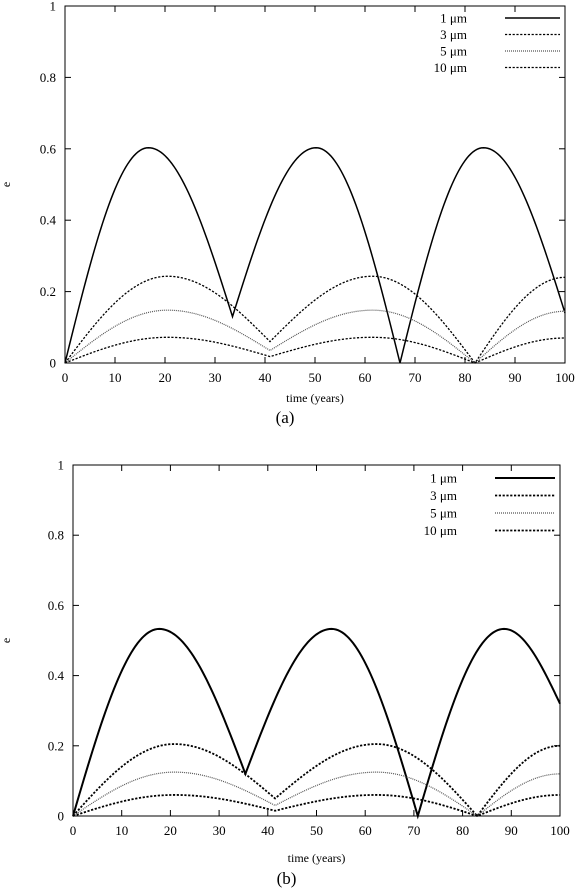 This screenshot has height=889, width=577. Describe the element at coordinates (285, 417) in the screenshot. I see `panel-label: (a)` at that location.